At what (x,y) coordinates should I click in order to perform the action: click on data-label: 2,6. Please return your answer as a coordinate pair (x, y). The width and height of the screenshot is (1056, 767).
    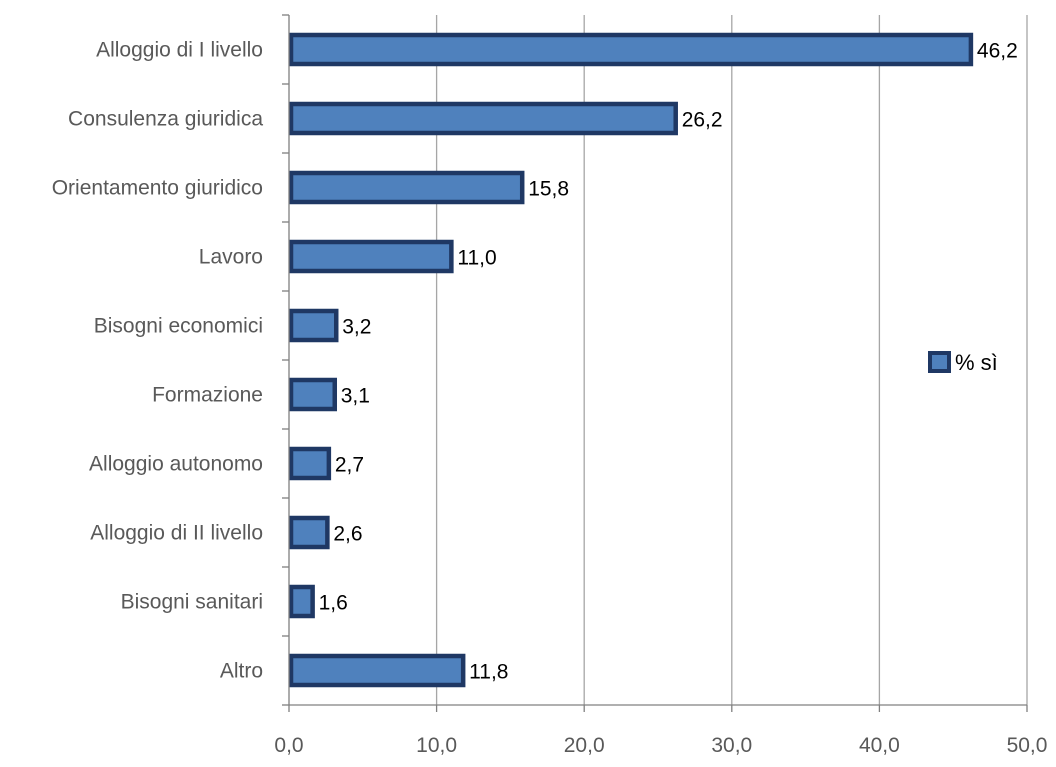
    Looking at the image, I should click on (347, 534).